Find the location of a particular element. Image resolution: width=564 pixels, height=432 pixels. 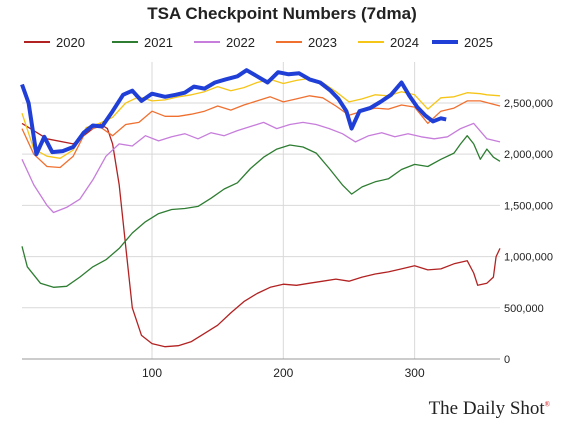

y-tick-label: 1,000,000 is located at coordinates (528, 258).